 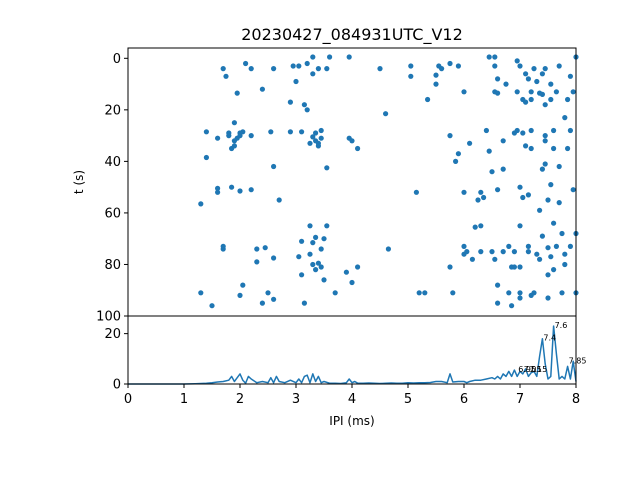 I want to click on histogram-y-tick-label-1: 20, so click(x=112, y=334).